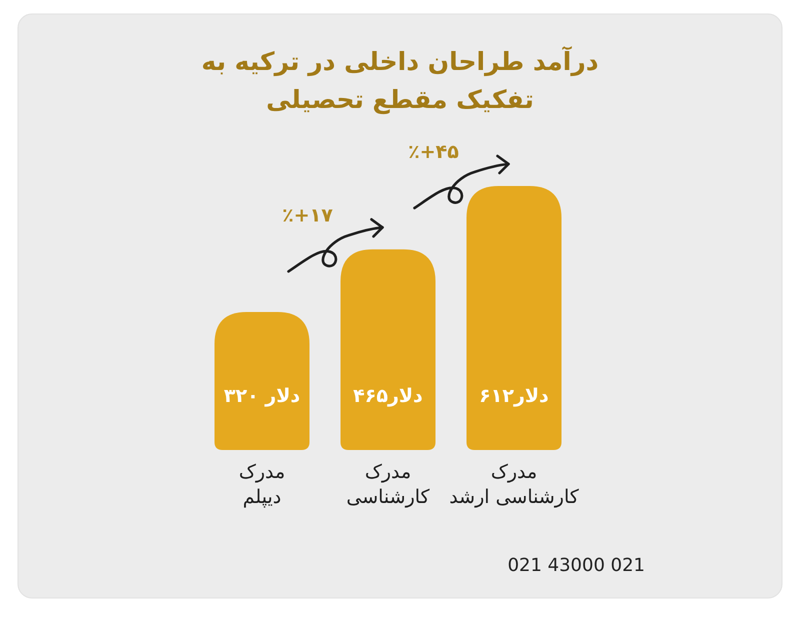 The height and width of the screenshot is (618, 800). What do you see at coordinates (576, 565) in the screenshot?
I see `footer-note: 021 43000 021` at bounding box center [576, 565].